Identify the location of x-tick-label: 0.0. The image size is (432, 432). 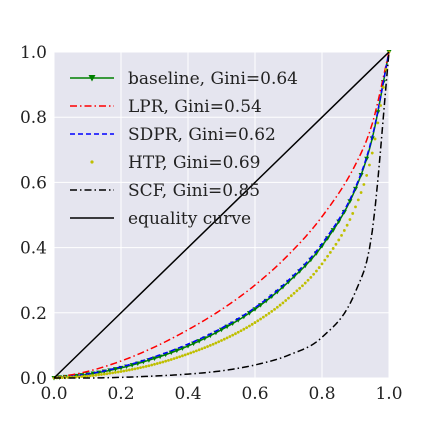
(53, 394).